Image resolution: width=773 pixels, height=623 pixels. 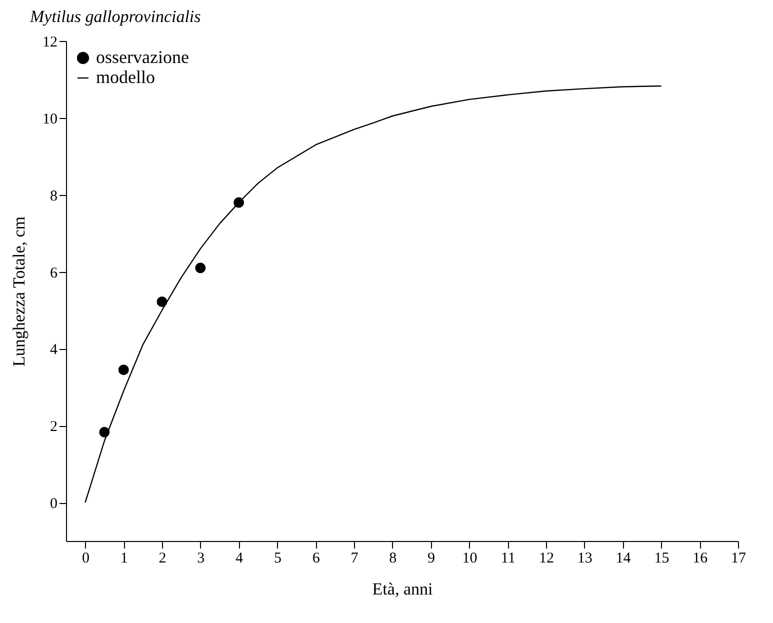 What do you see at coordinates (508, 558) in the screenshot?
I see `x-tick-label: 11` at bounding box center [508, 558].